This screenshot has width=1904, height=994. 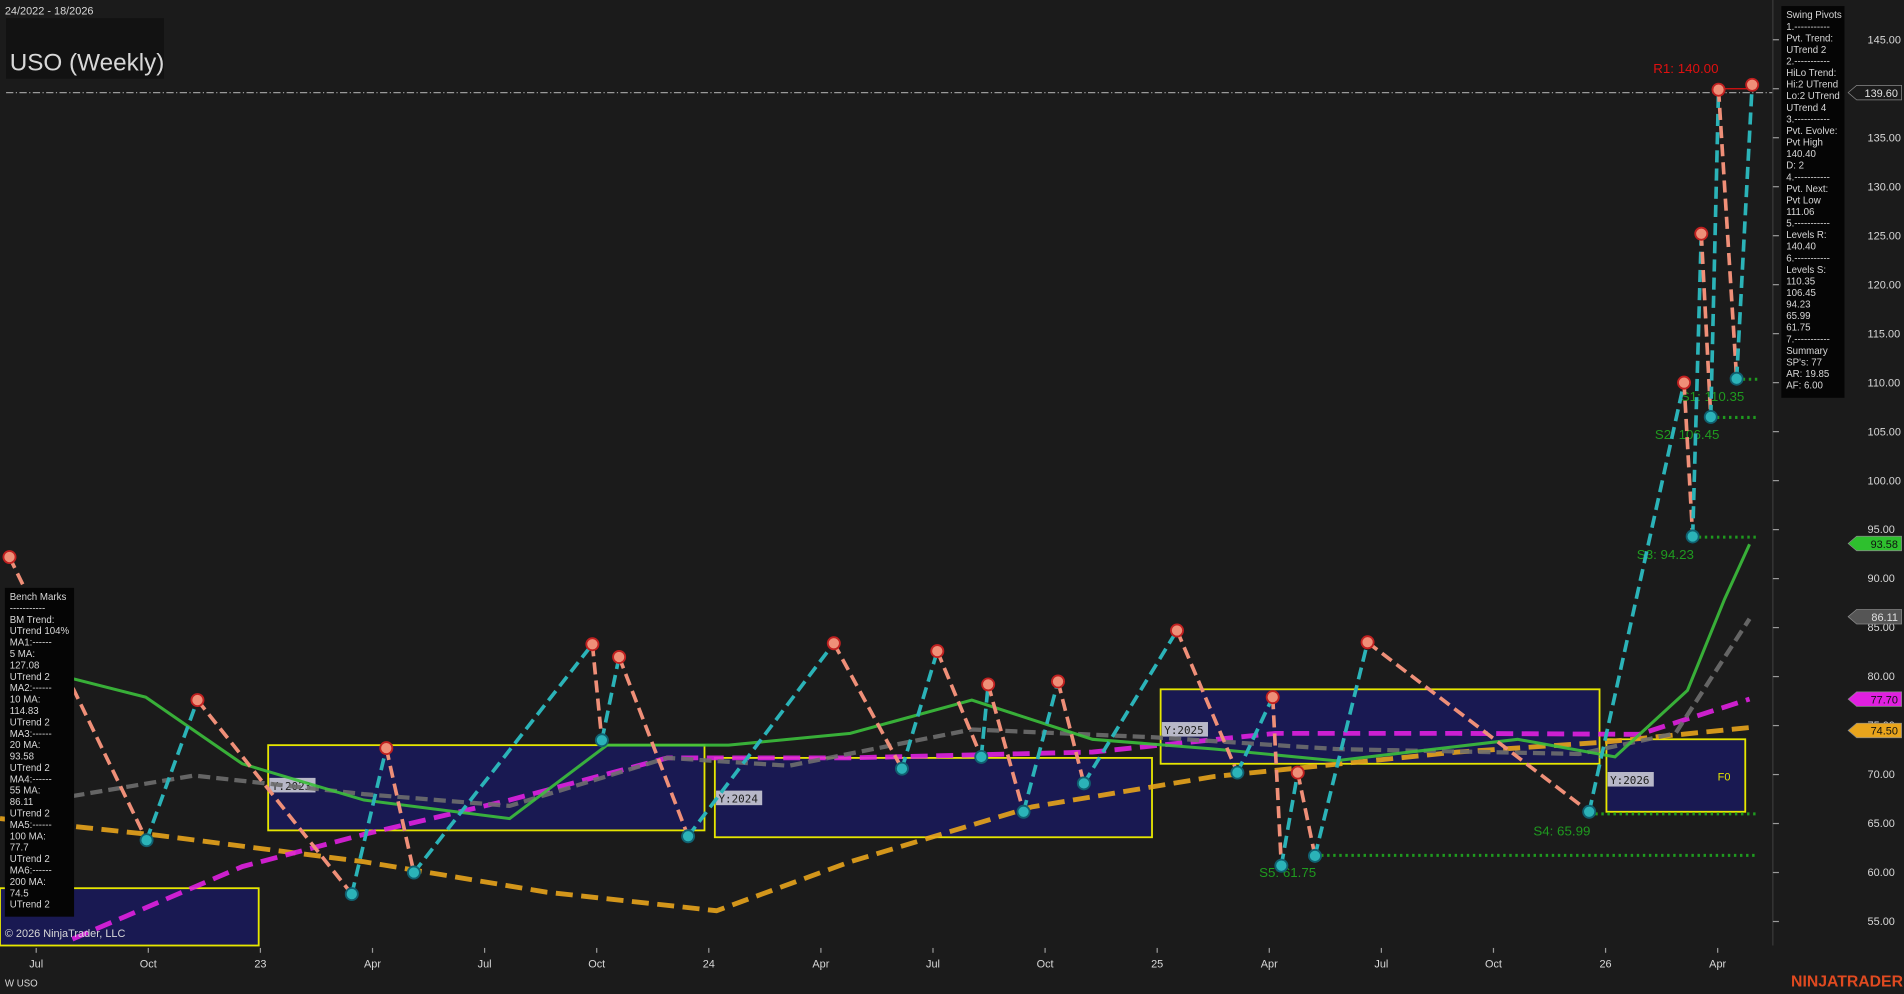 I want to click on swing-pivots-panel-line: 110.35, so click(x=1800, y=281).